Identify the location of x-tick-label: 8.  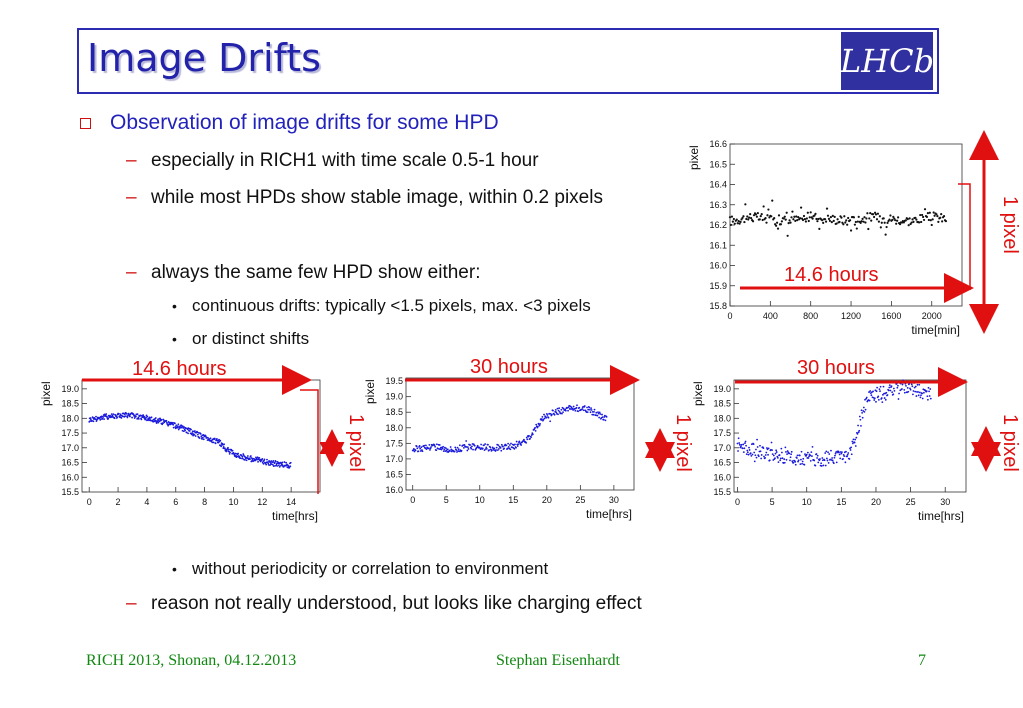
(204, 502).